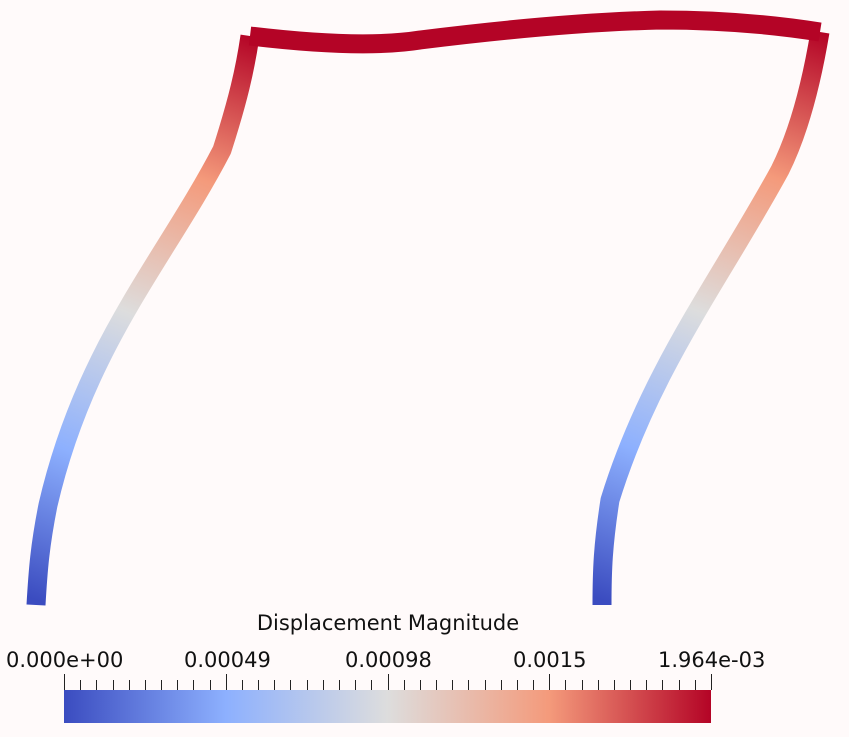  I want to click on colorbar, so click(387, 706).